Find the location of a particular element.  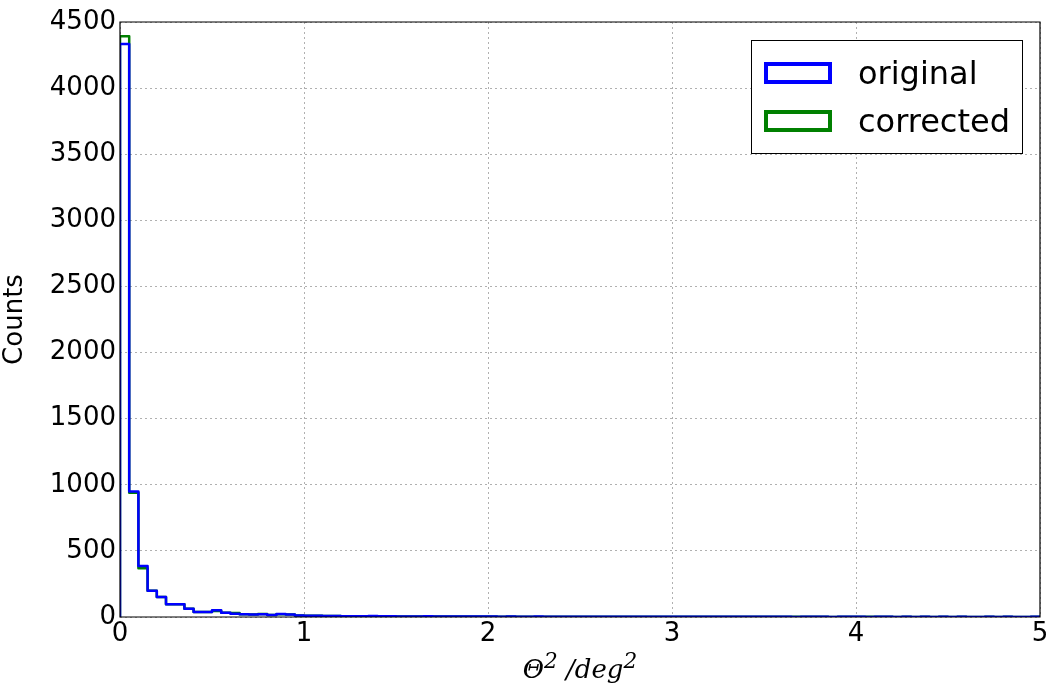

x-tick-label: 3 is located at coordinates (672, 632).